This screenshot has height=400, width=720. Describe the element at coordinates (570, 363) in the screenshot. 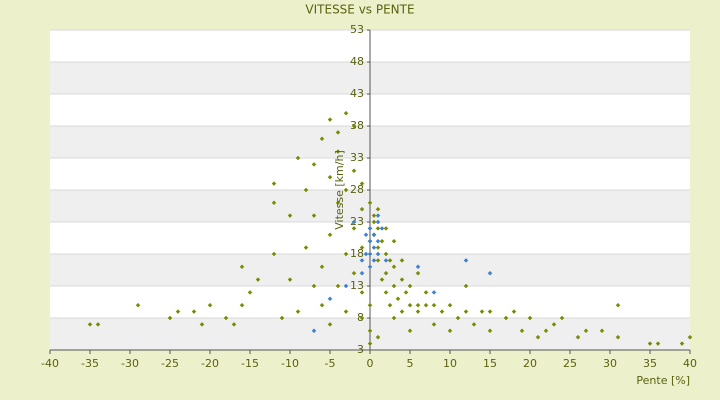

I see `x-tick-label: 25` at that location.